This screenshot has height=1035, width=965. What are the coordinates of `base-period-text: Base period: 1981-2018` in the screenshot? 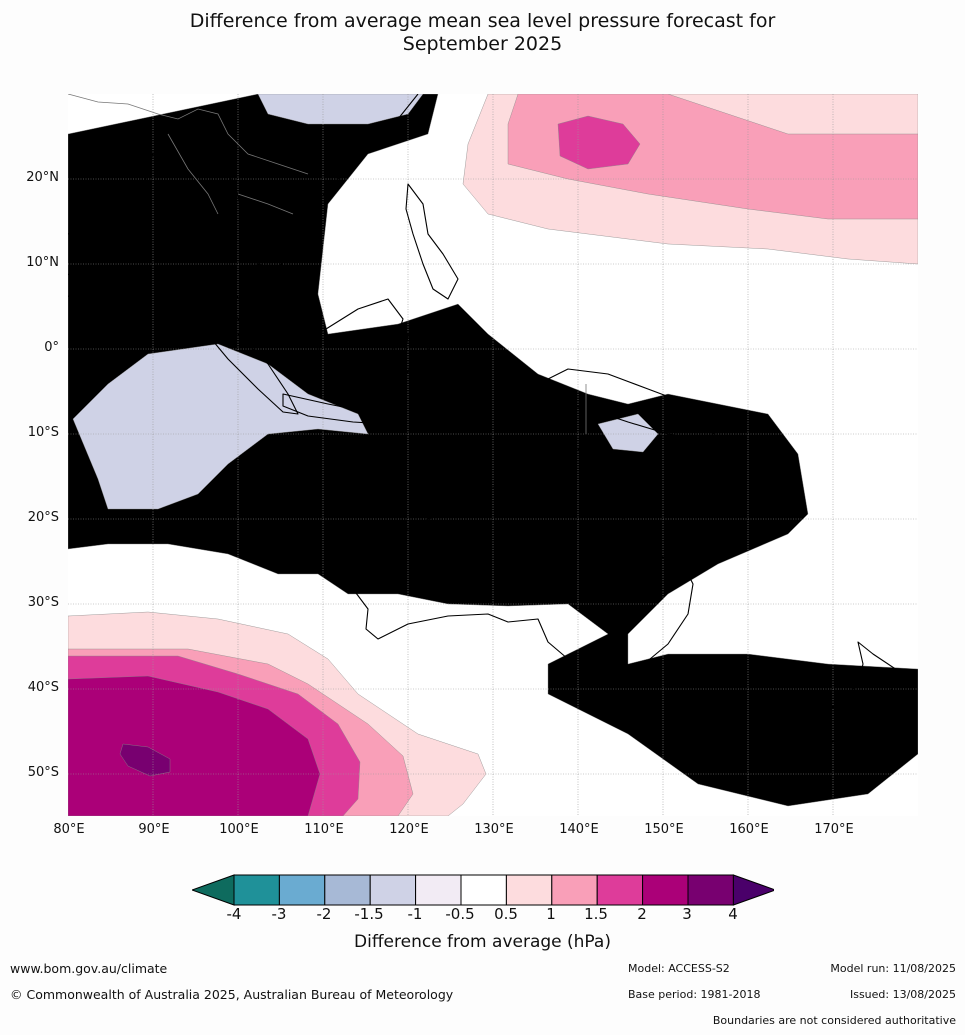 It's located at (694, 994).